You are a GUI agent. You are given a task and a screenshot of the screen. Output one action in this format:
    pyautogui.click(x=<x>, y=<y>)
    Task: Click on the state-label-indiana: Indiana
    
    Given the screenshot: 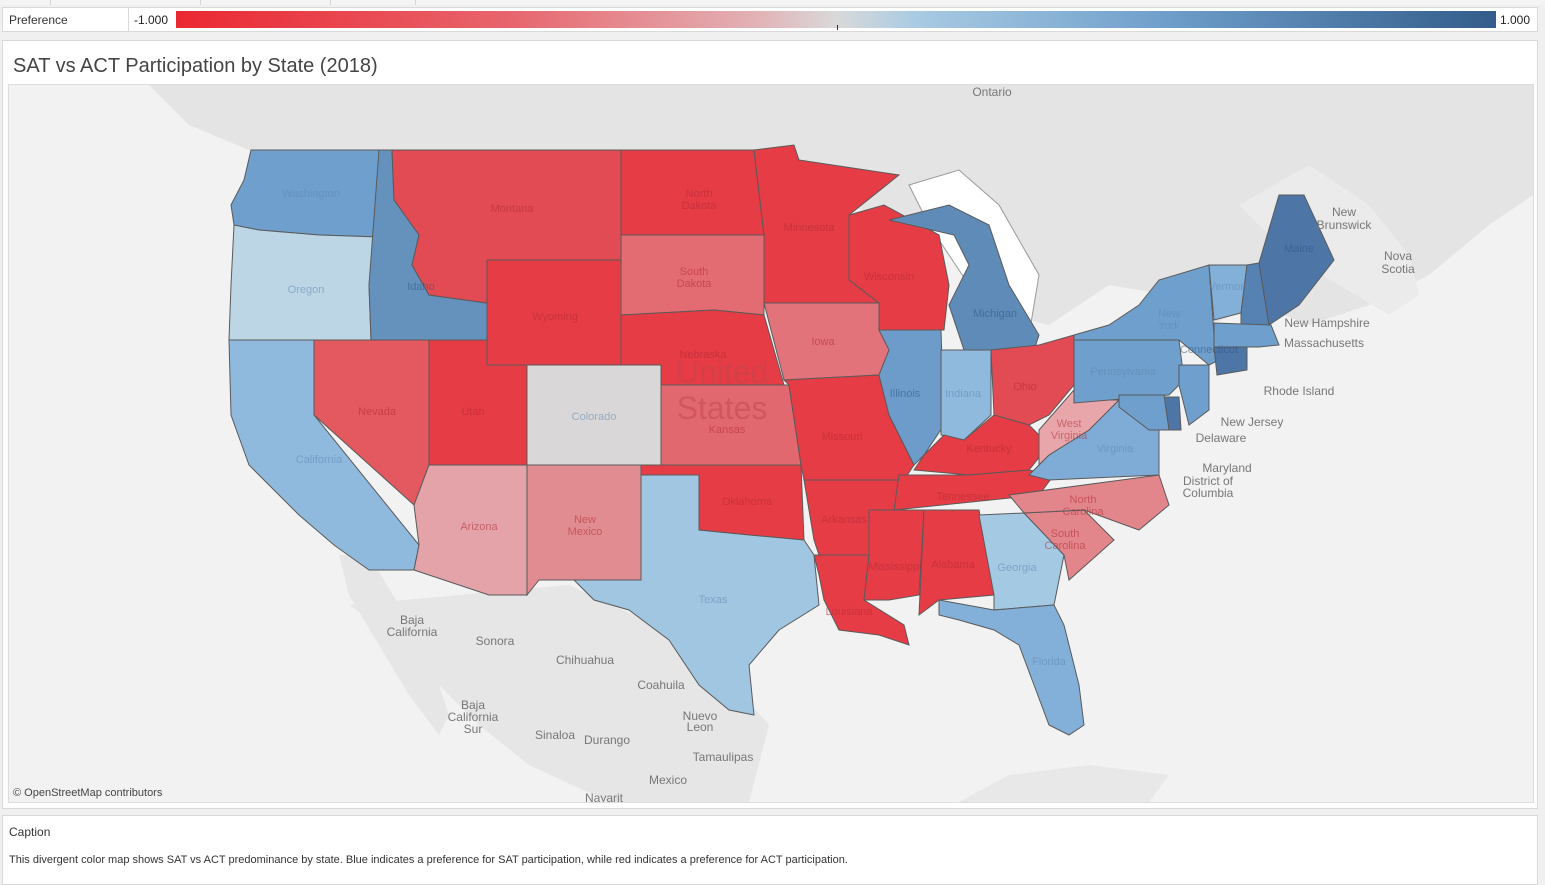 What is the action you would take?
    pyautogui.click(x=963, y=394)
    